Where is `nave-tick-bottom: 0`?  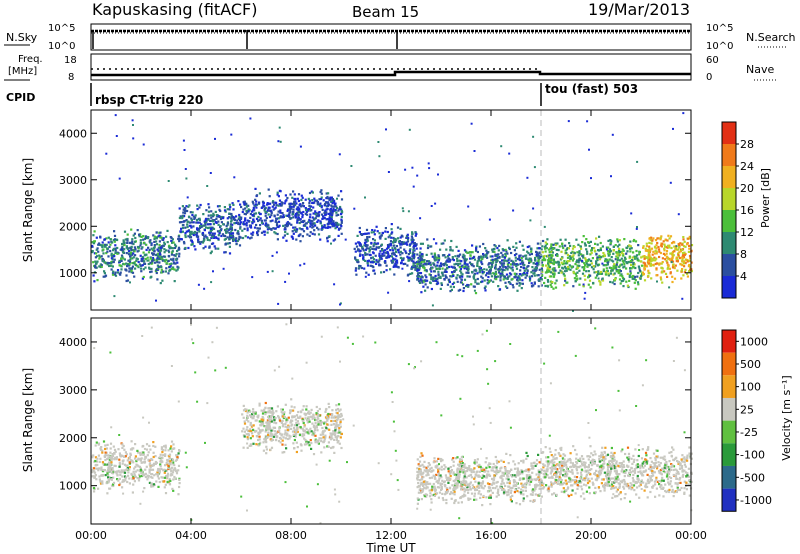 nave-tick-bottom: 0 is located at coordinates (709, 77).